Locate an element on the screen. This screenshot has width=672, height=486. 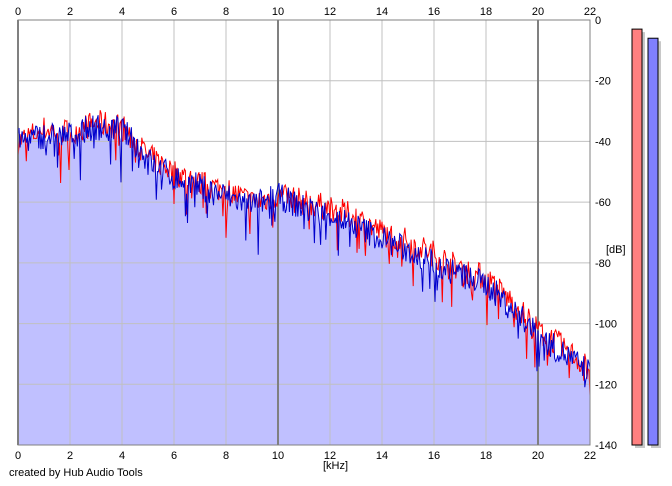
x-tick-label-top: 18 is located at coordinates (486, 12).